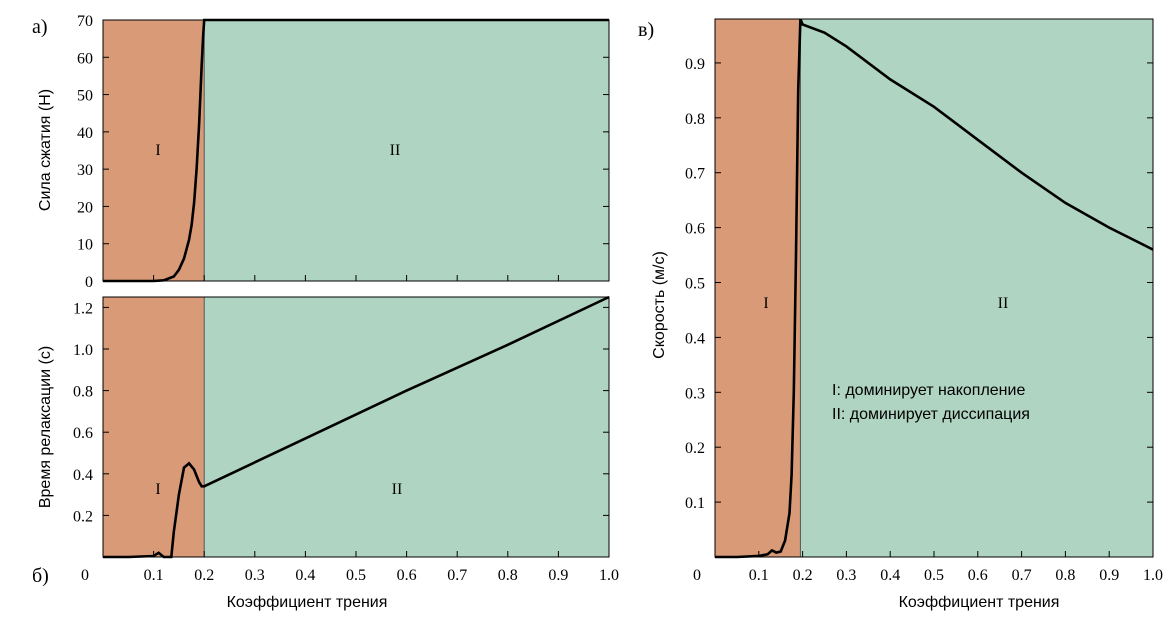 This screenshot has height=620, width=1175. Describe the element at coordinates (928, 390) in the screenshot. I see `legend-line-1: I: доминирует накопление` at that location.